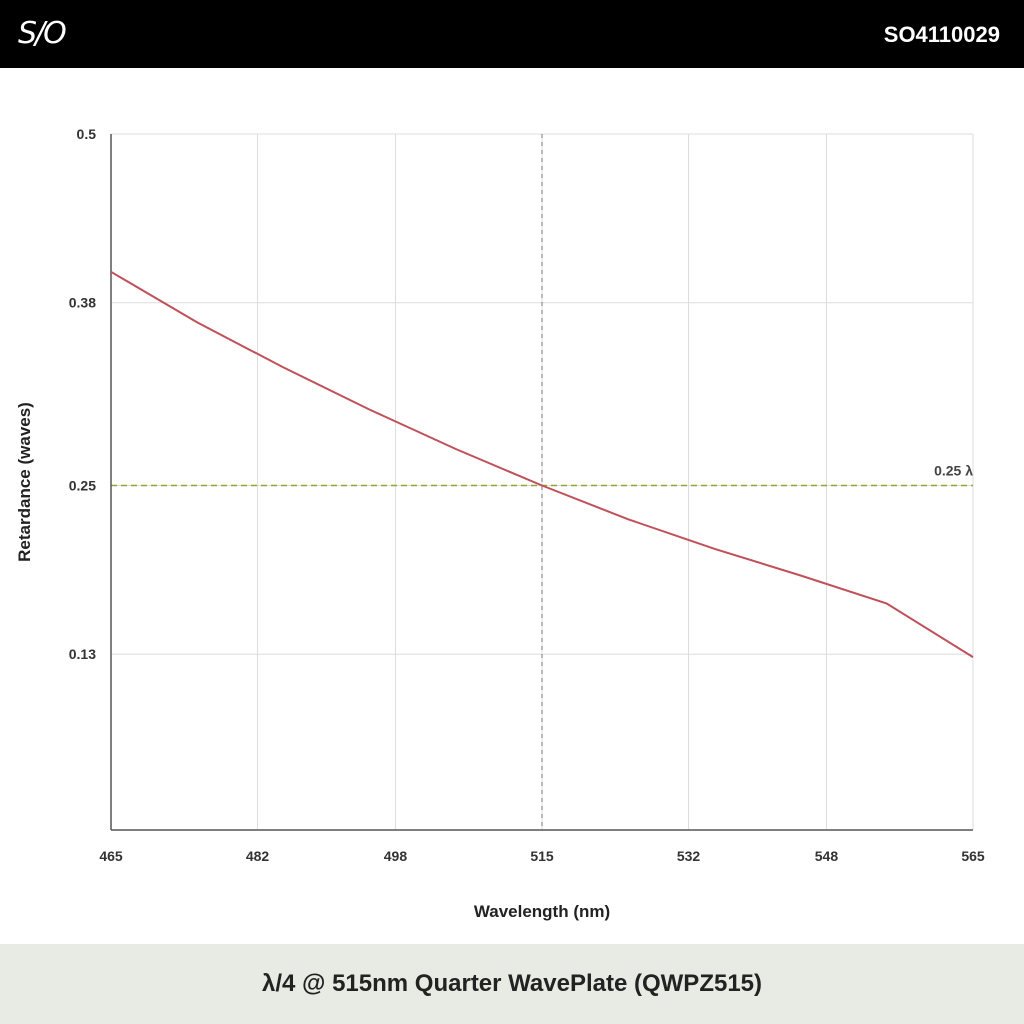 The height and width of the screenshot is (1024, 1024). What do you see at coordinates (396, 856) in the screenshot?
I see `x-tick-label: 498` at bounding box center [396, 856].